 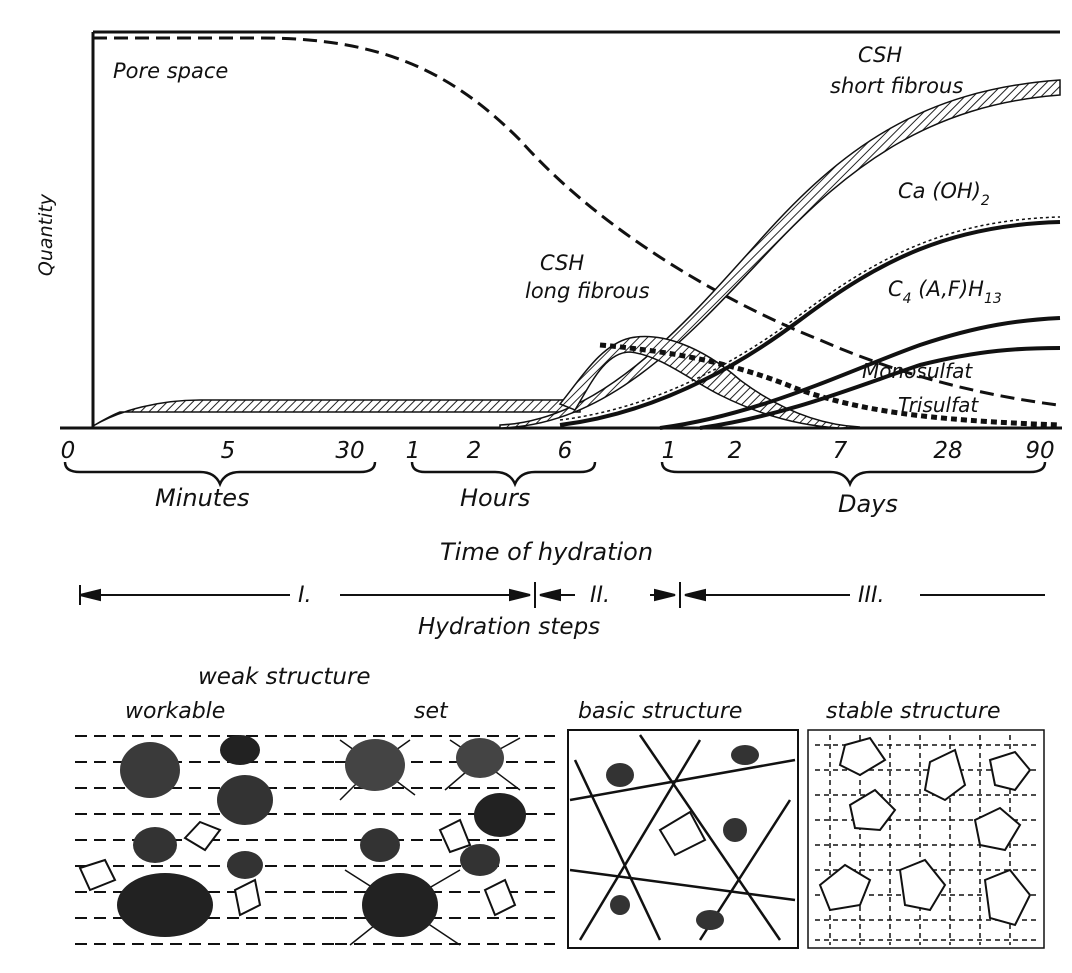 I want to click on csh-short-label-2: short fibrous, so click(x=896, y=86).